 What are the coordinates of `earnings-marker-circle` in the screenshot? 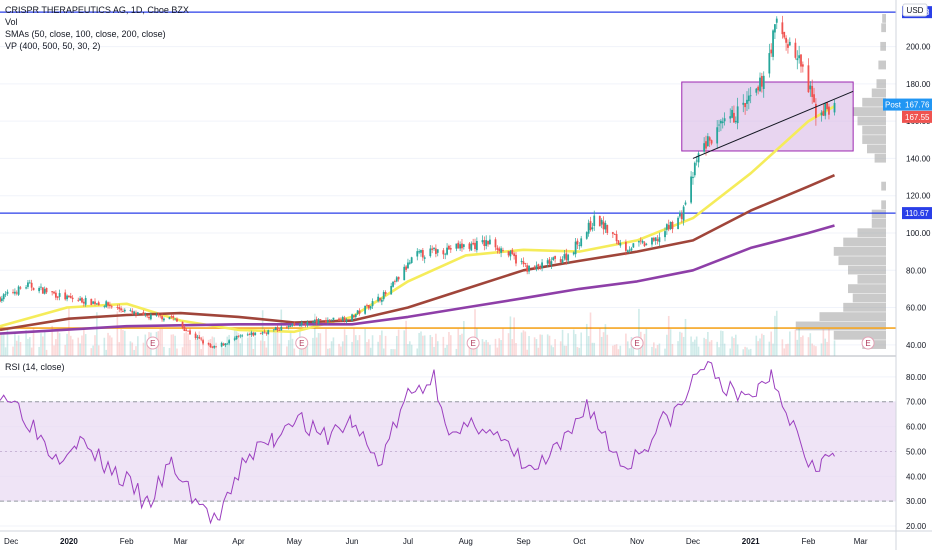 It's located at (637, 343).